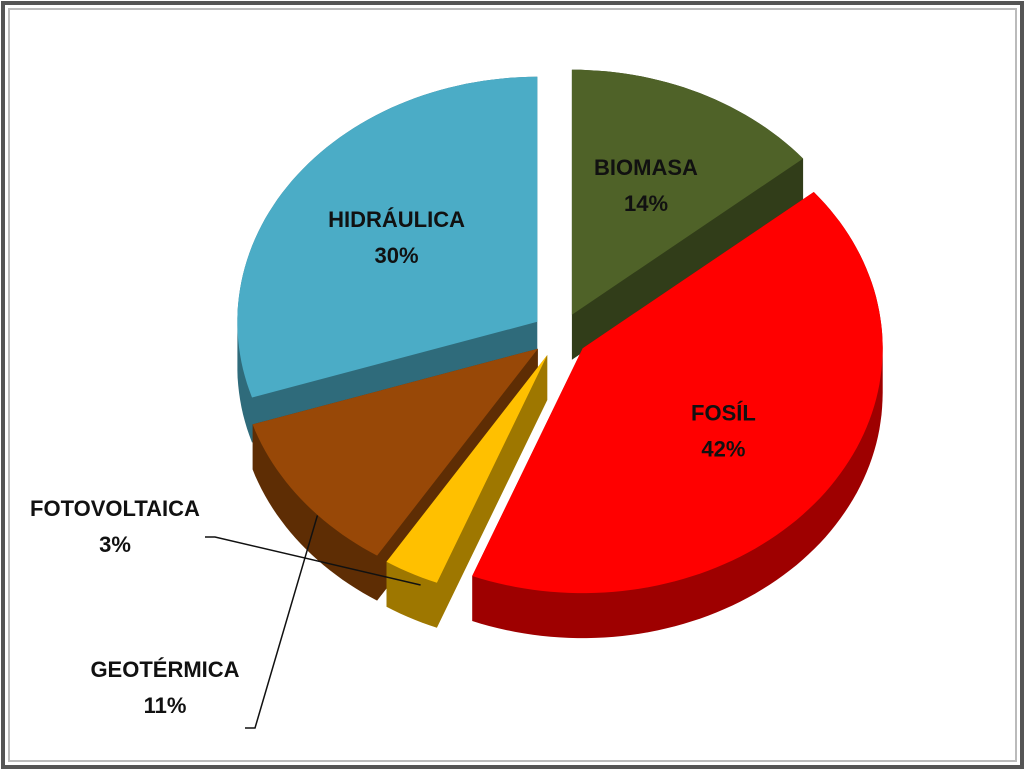 This screenshot has width=1027, height=777. What do you see at coordinates (165, 705) in the screenshot?
I see `value-label: 11%` at bounding box center [165, 705].